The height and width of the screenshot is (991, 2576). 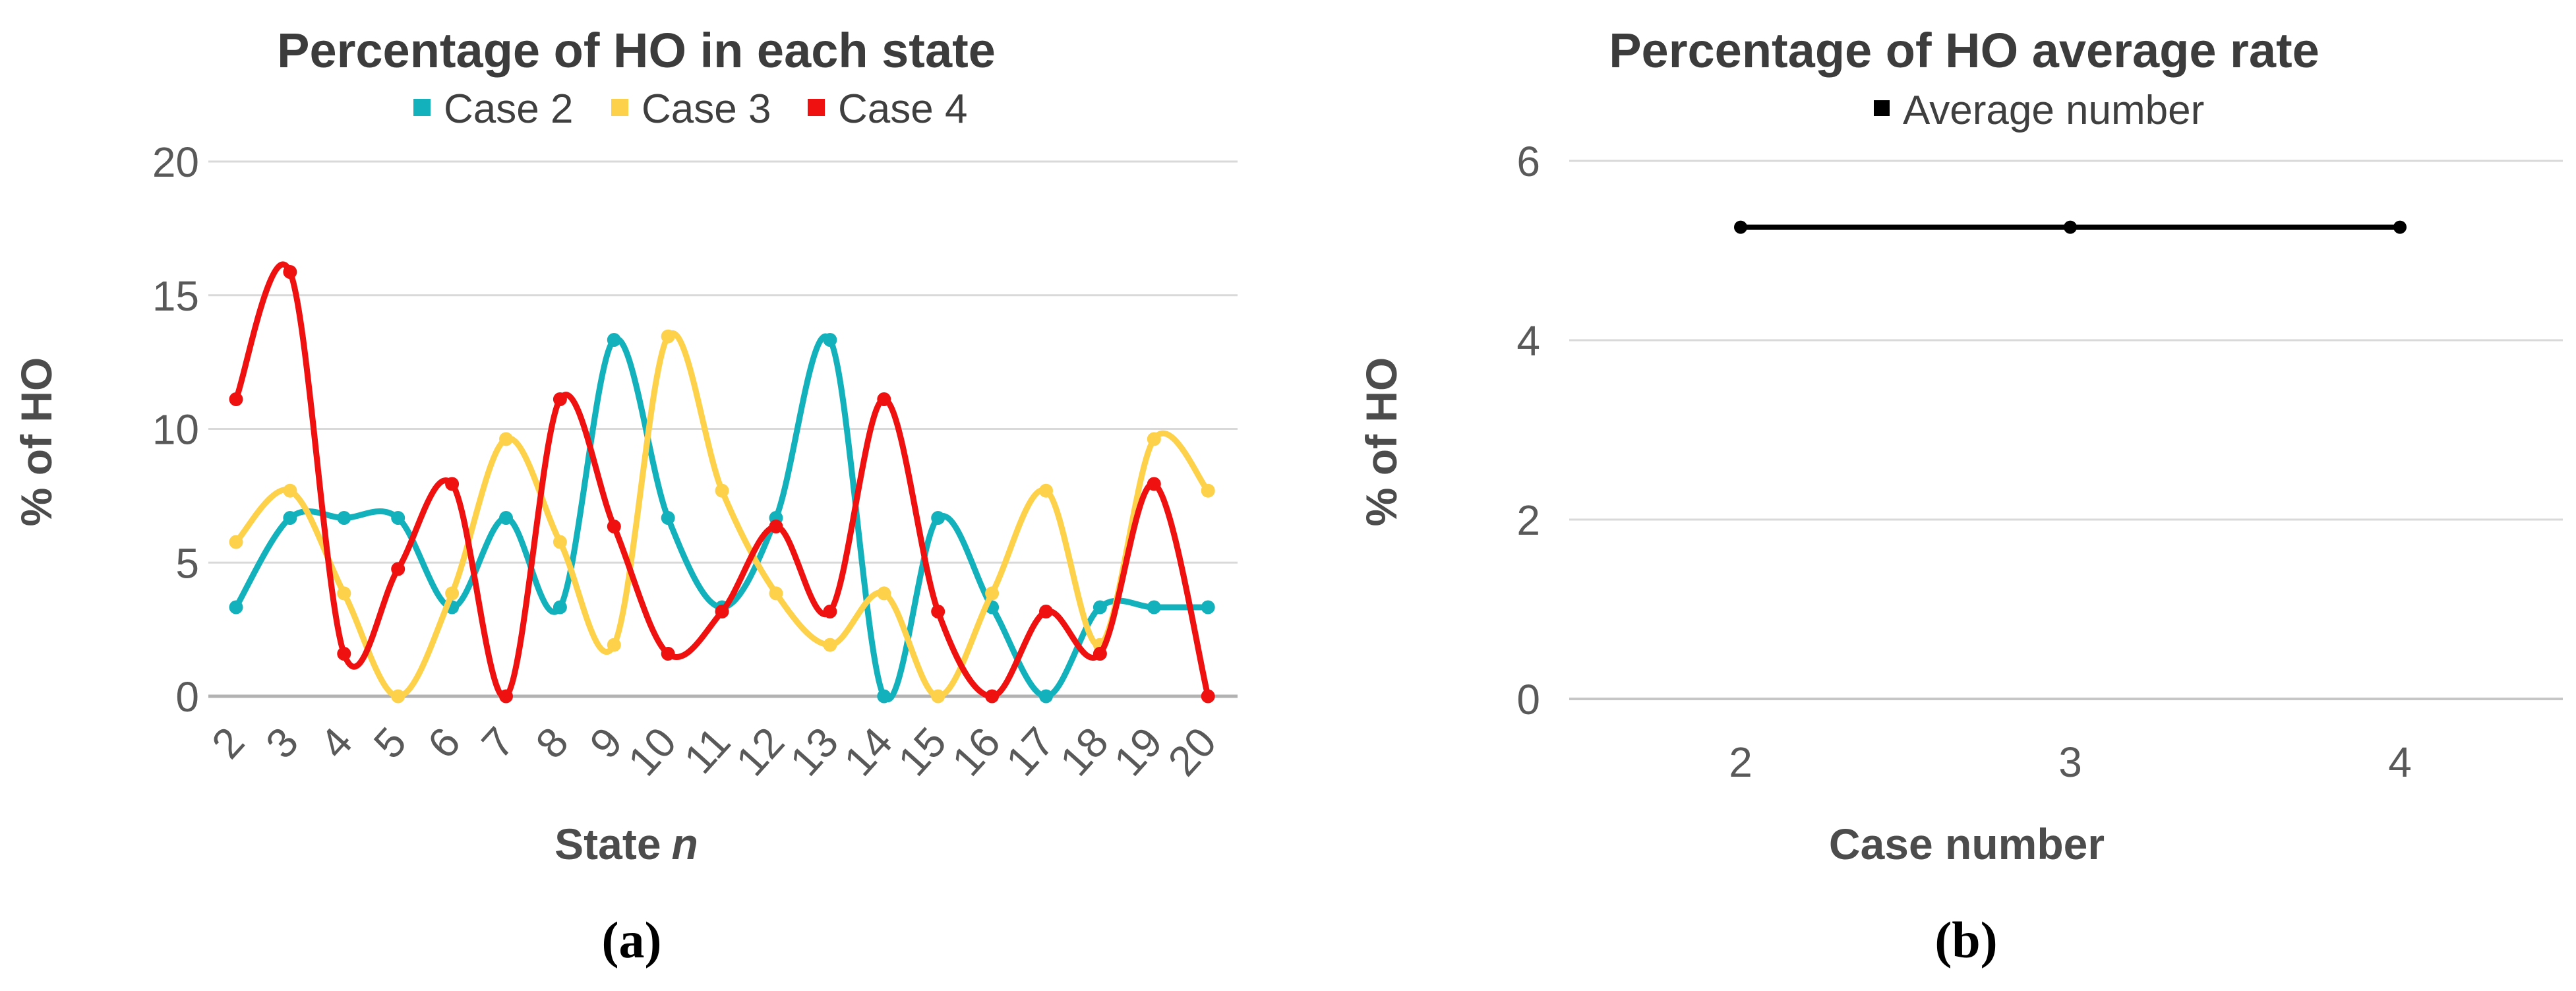 I want to click on panel-b-caption: (b), so click(x=1965, y=940).